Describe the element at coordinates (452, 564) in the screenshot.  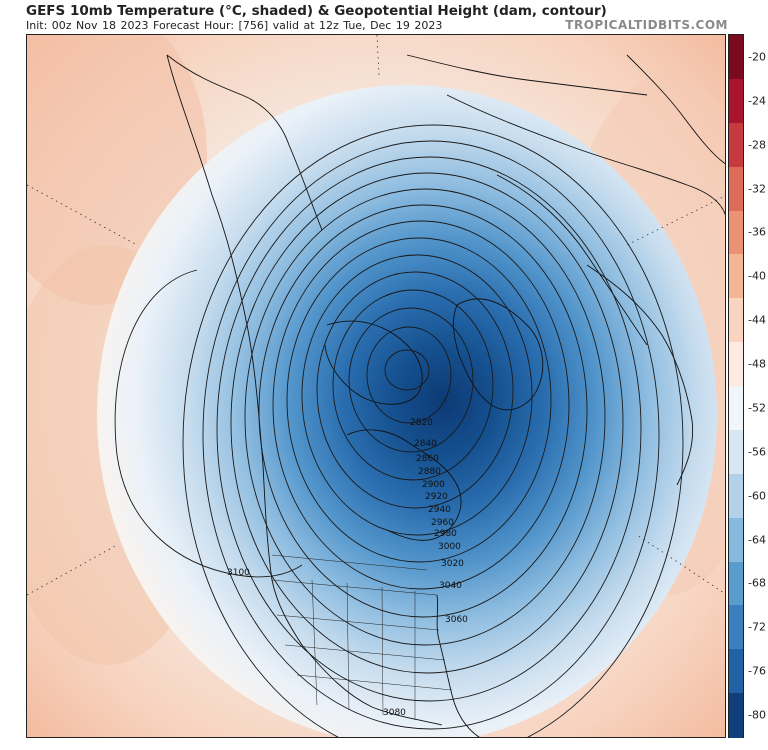
I see `contour-label: 3020` at that location.